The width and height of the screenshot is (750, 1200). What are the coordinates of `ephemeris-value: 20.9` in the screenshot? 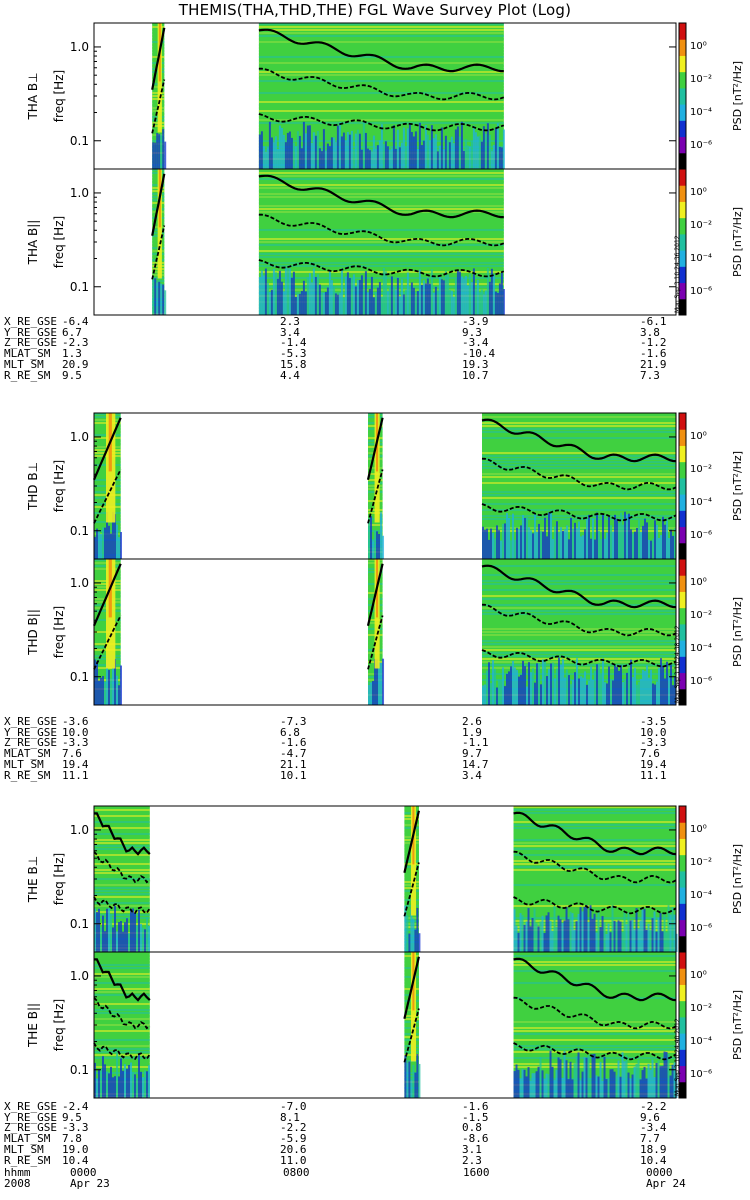 It's located at (75, 364).